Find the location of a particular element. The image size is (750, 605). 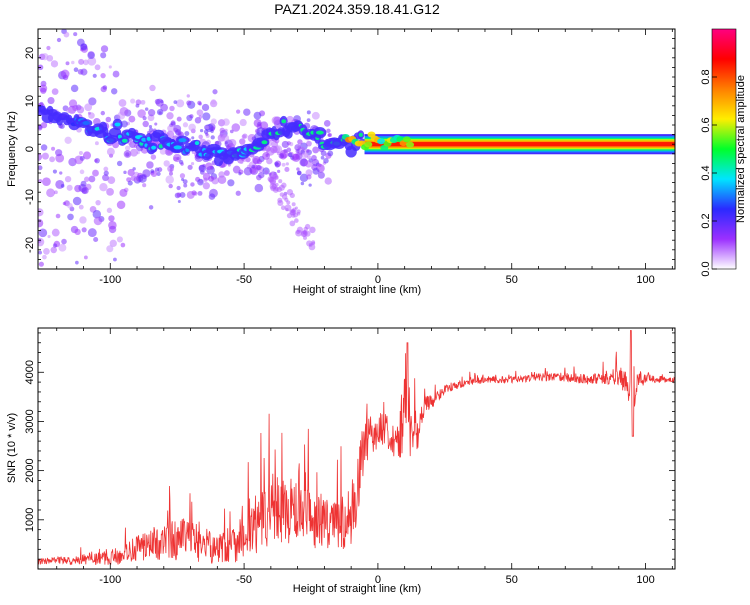

spectrogram-y-label: Frequency (Hz) is located at coordinates (12, 149).